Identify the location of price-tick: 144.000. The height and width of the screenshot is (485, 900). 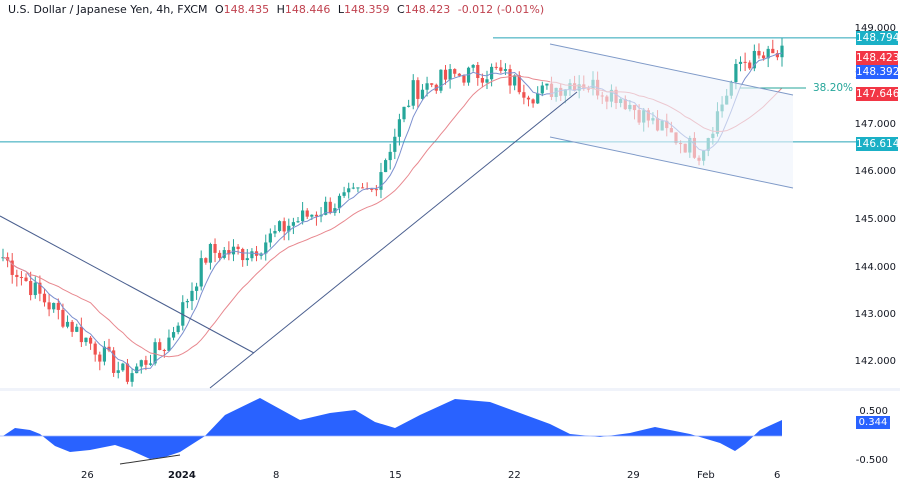
(875, 267).